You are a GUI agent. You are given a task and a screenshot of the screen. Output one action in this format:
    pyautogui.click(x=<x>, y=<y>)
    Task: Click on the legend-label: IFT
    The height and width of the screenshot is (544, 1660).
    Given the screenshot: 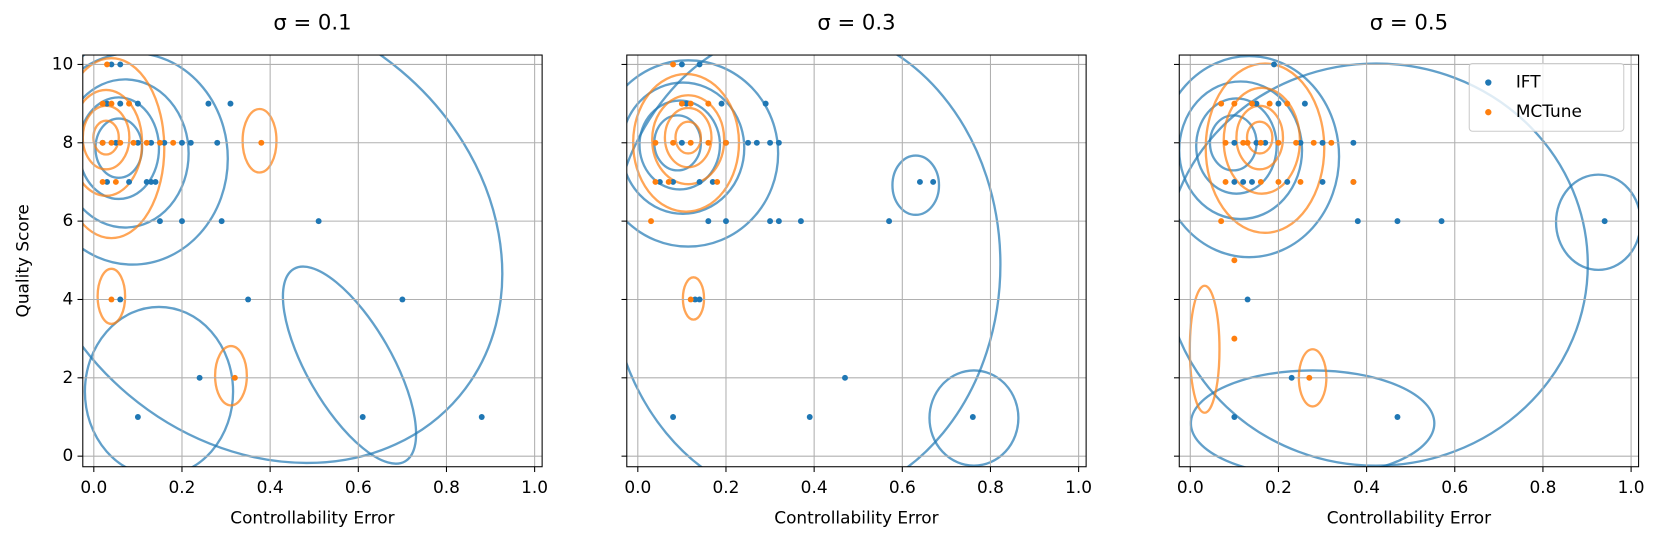 What is the action you would take?
    pyautogui.click(x=1528, y=82)
    